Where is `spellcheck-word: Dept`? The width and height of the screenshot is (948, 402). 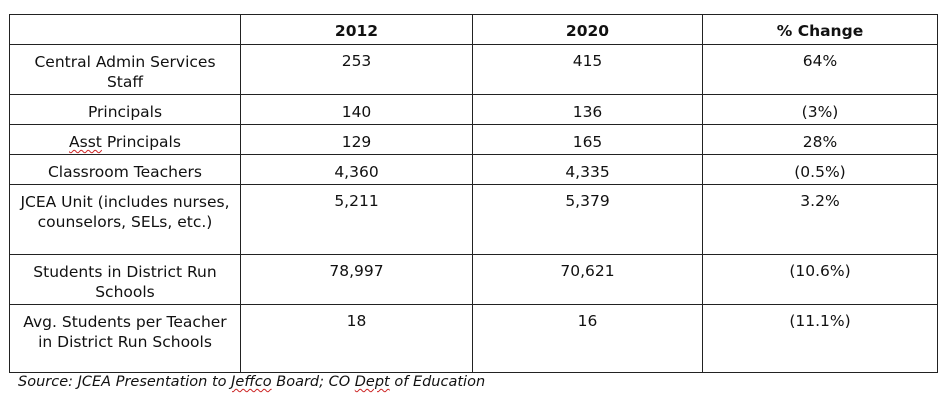 spellcheck-word: Dept is located at coordinates (372, 382).